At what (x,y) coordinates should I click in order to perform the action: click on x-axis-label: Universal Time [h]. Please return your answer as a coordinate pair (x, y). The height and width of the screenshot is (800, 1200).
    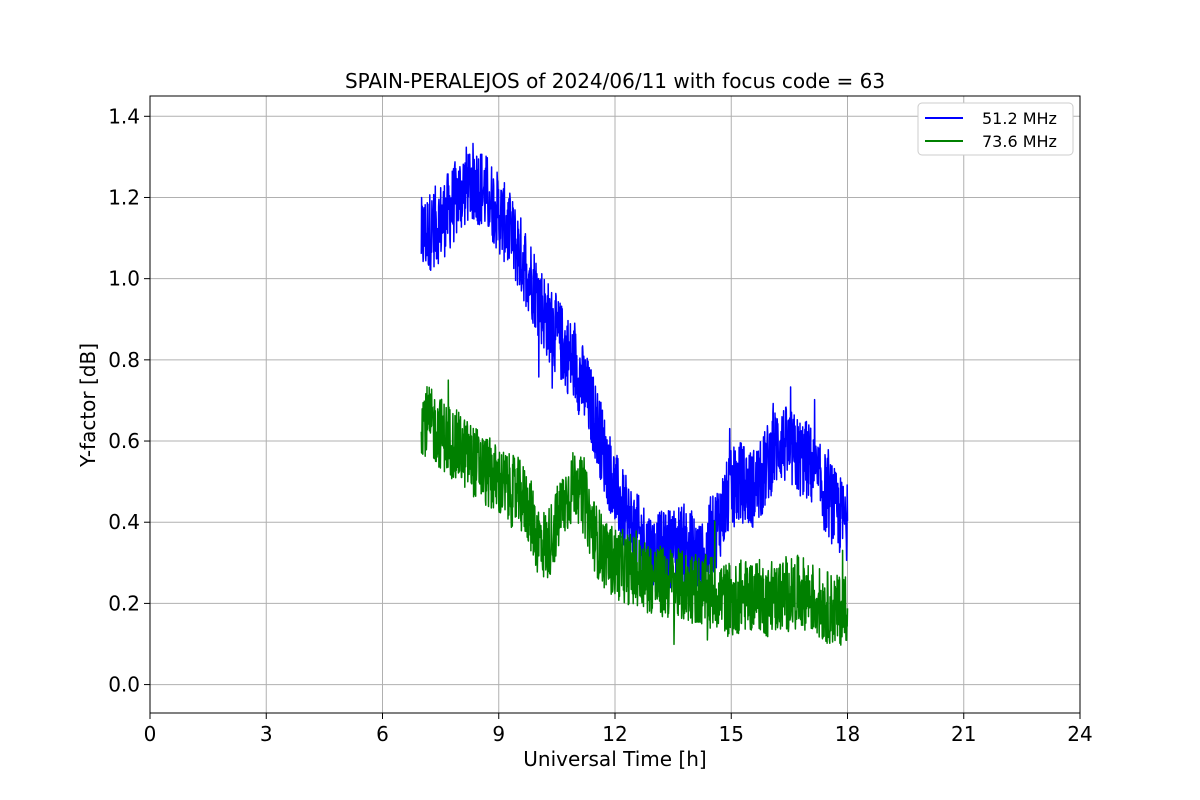
    Looking at the image, I should click on (614, 759).